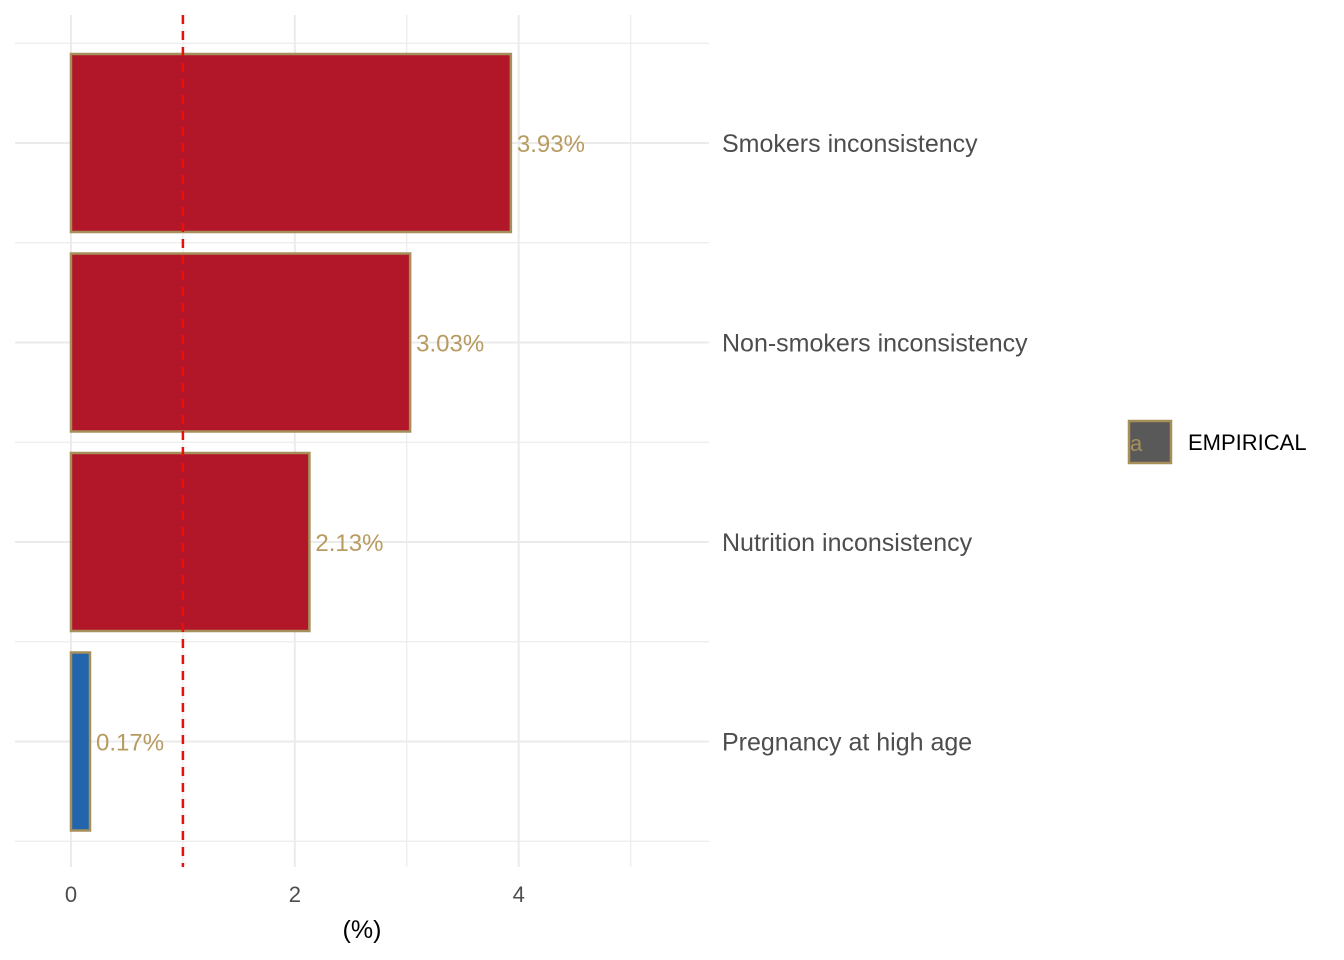 Image resolution: width=1344 pixels, height=960 pixels. What do you see at coordinates (71, 894) in the screenshot?
I see `x-tick-label: 0` at bounding box center [71, 894].